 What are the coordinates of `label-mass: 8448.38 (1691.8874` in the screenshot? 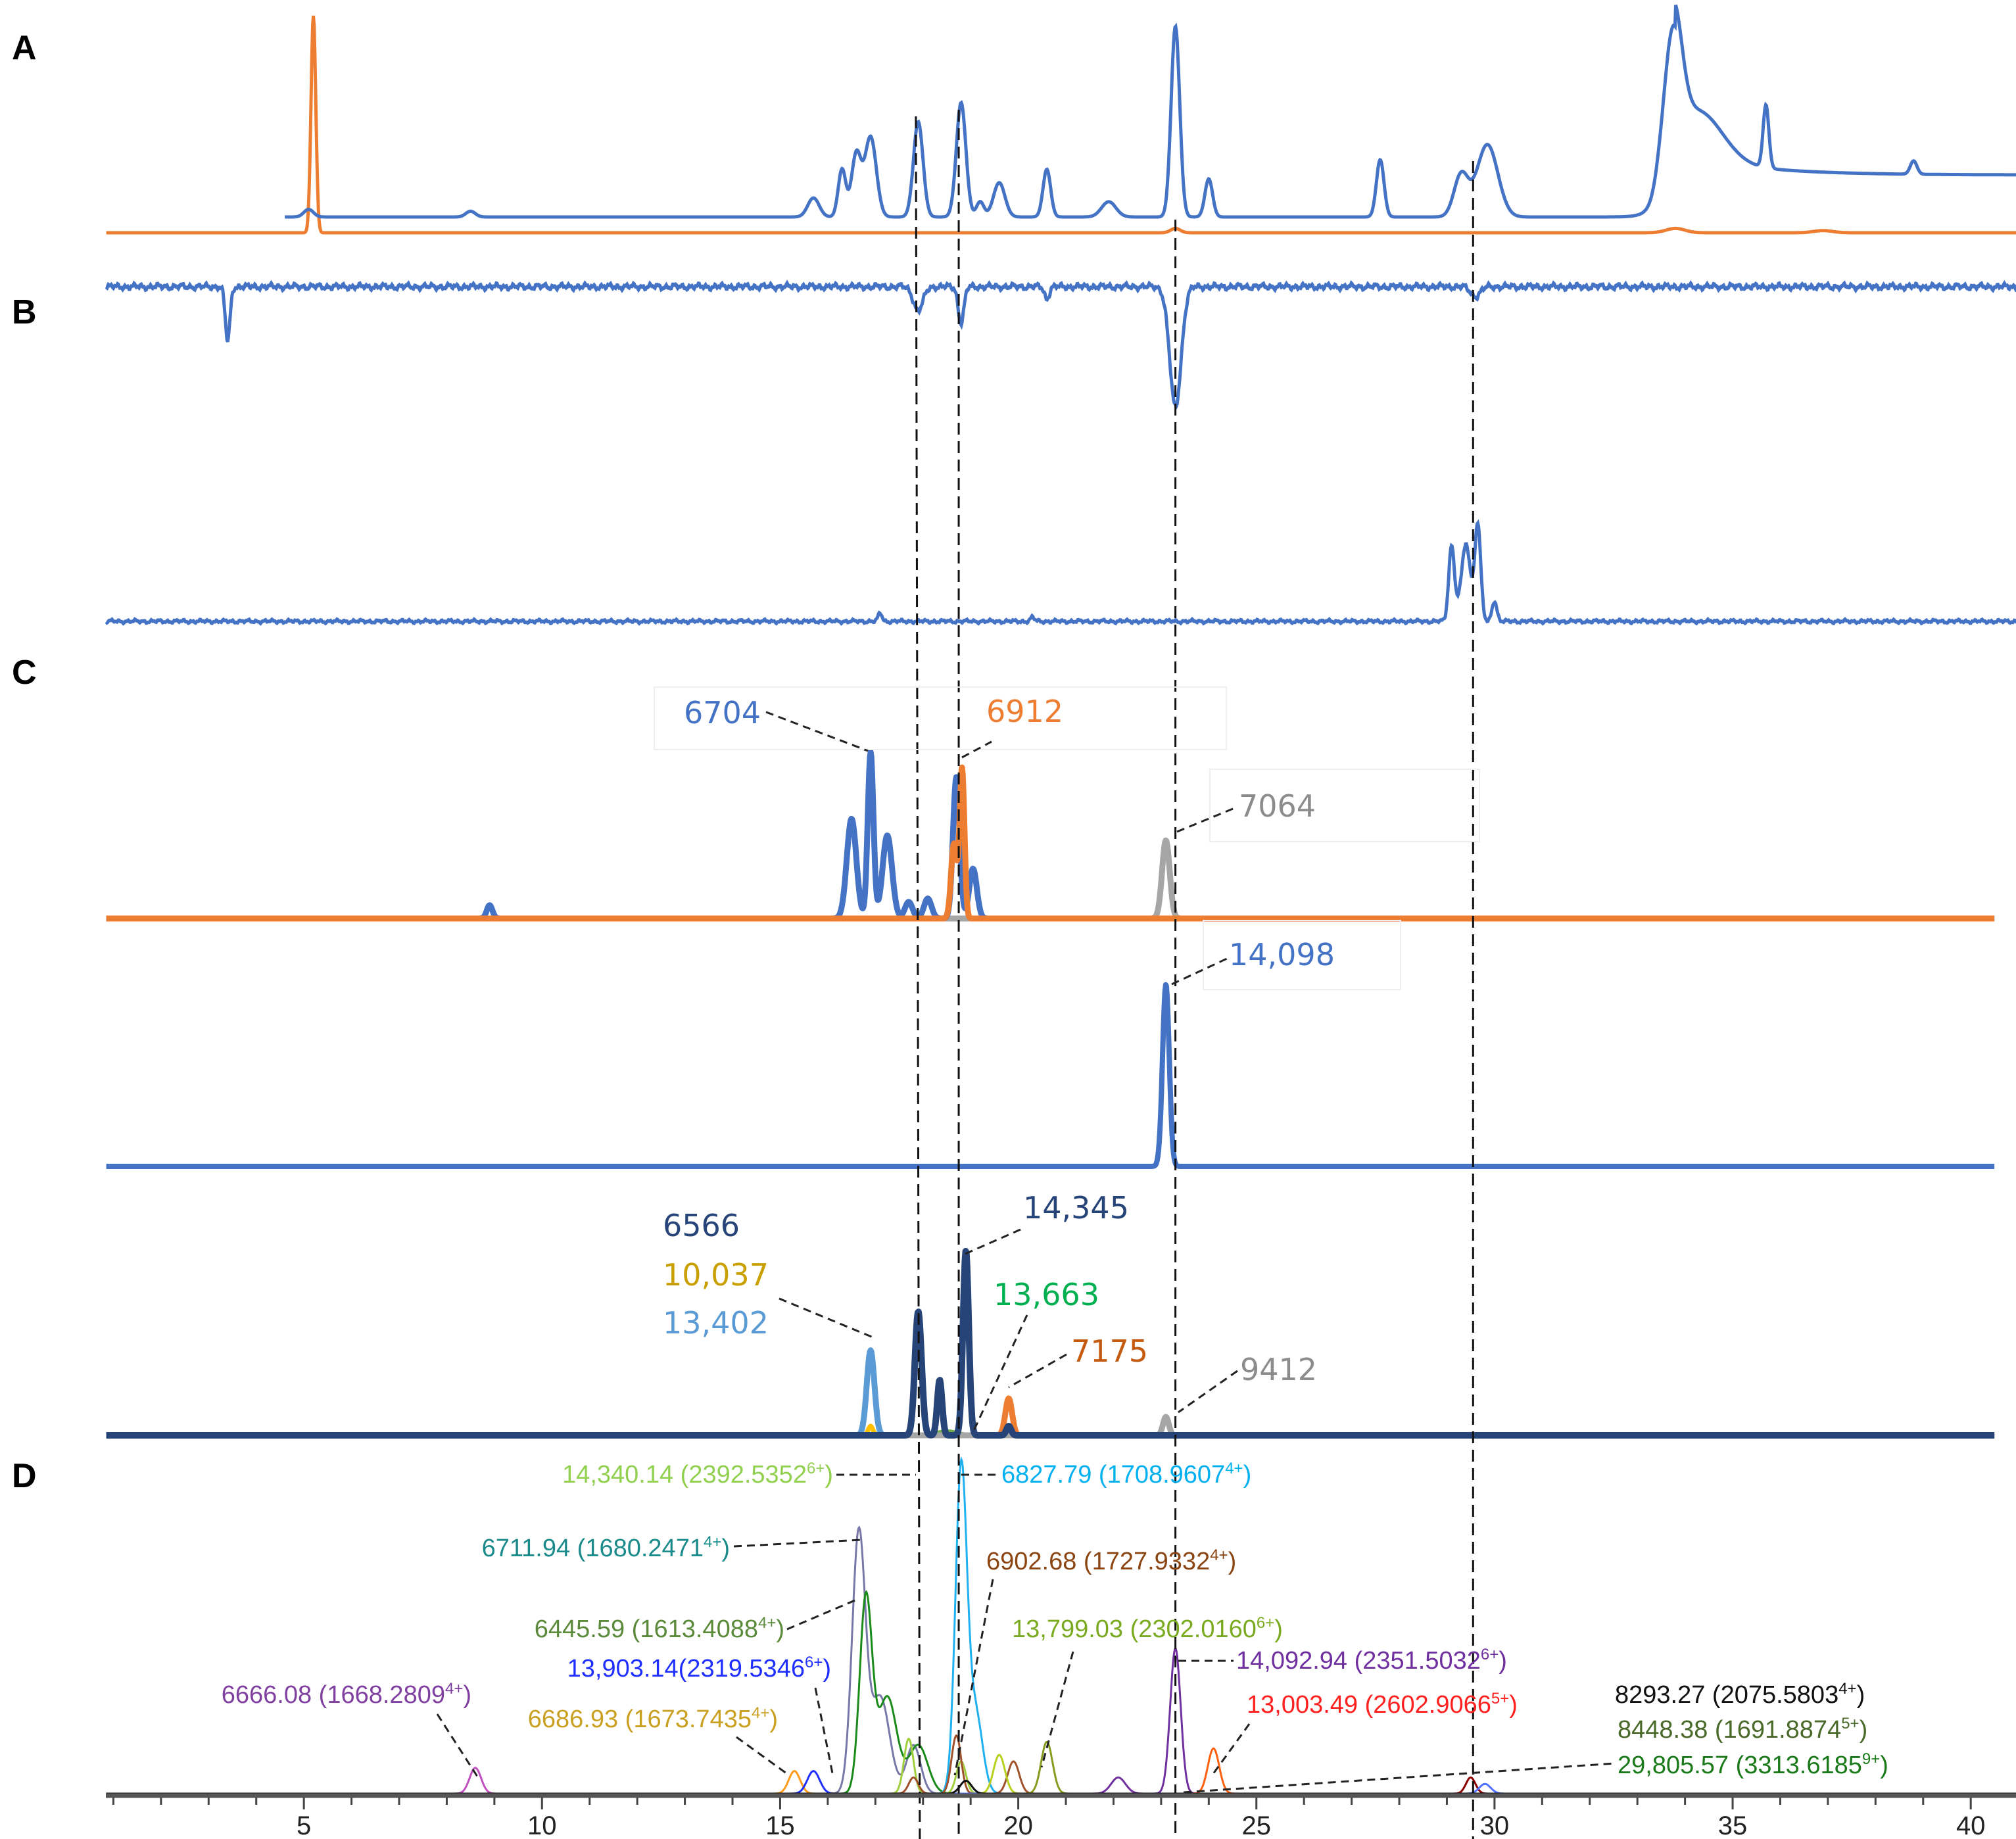 It's located at (1729, 1730).